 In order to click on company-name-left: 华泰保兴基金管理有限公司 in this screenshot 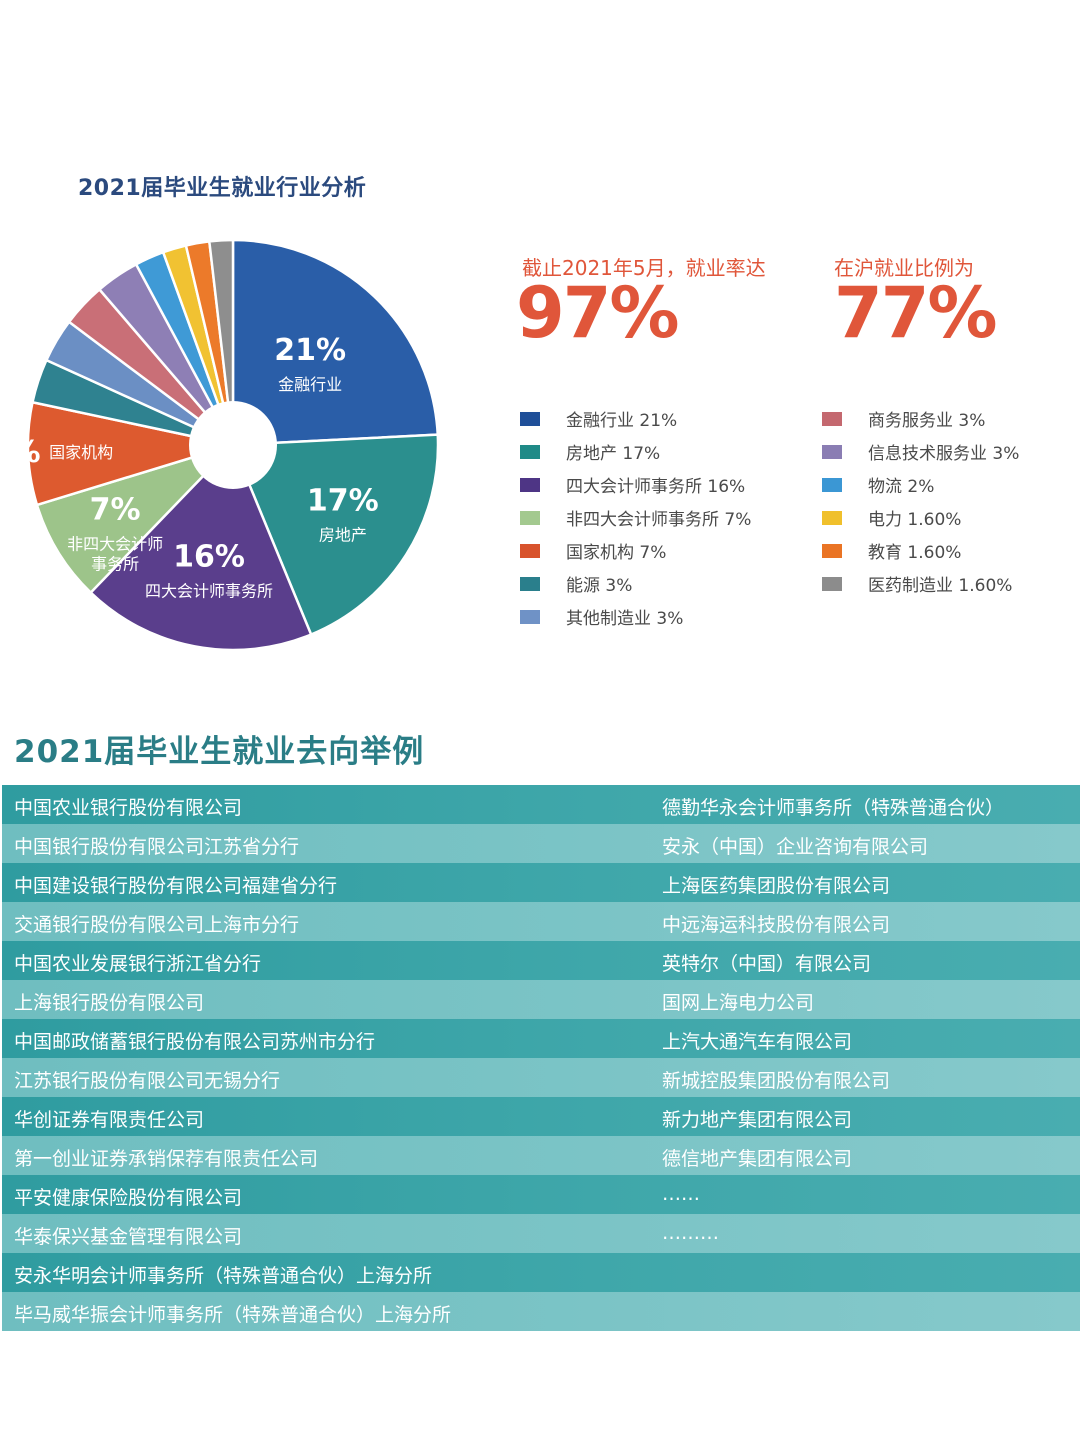, I will do `click(128, 1237)`.